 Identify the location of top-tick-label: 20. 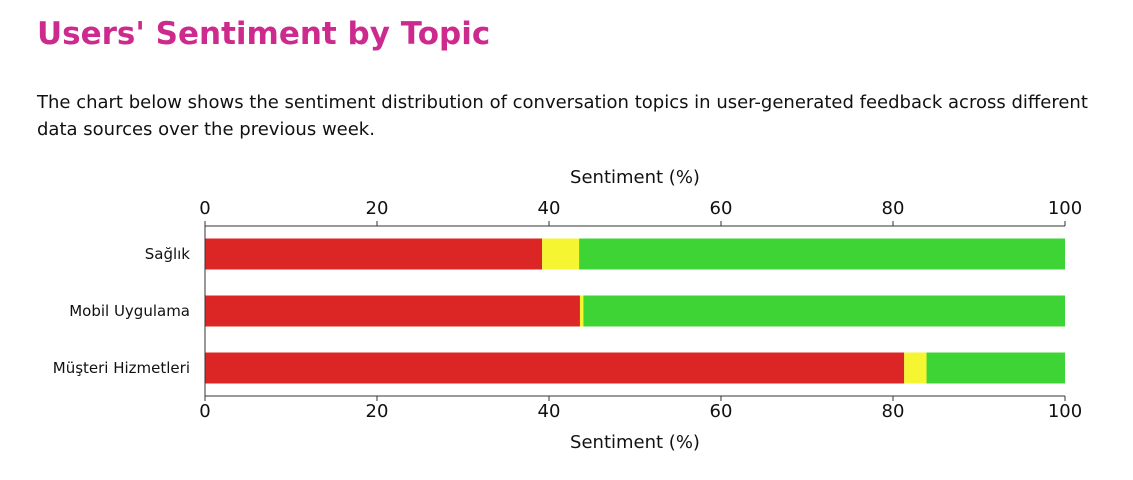
(377, 208).